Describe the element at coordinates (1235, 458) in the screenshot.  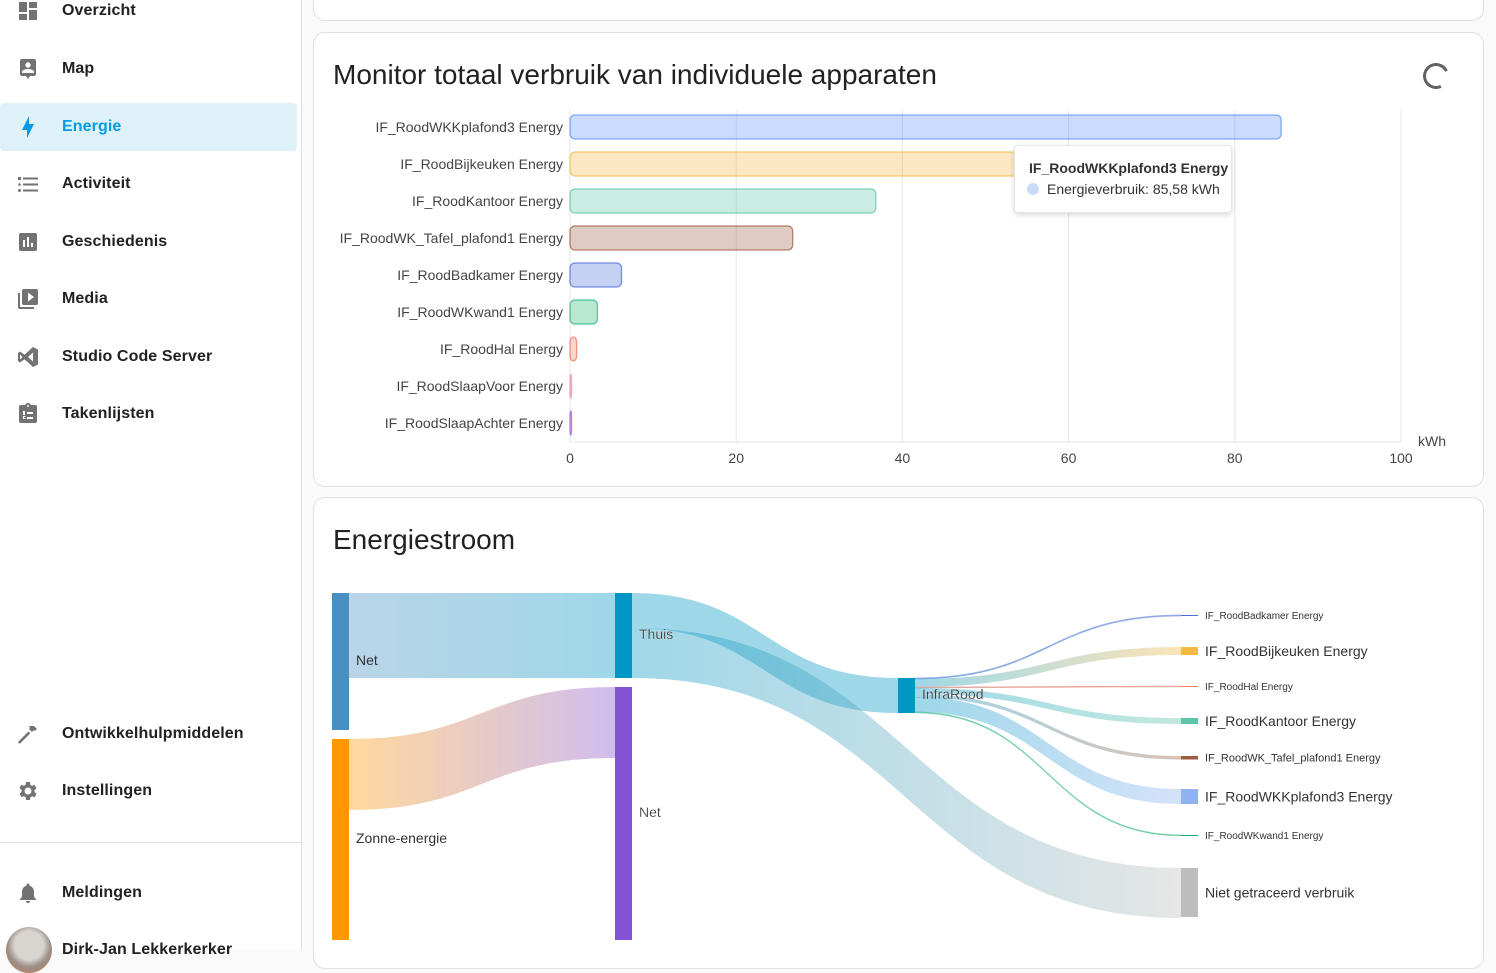
I see `x-tick-label: 80` at that location.